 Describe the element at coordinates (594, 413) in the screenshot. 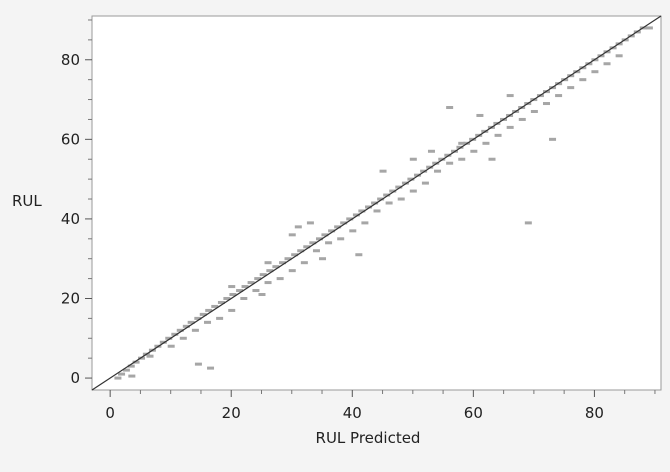

I see `x-tick-label: 80` at that location.